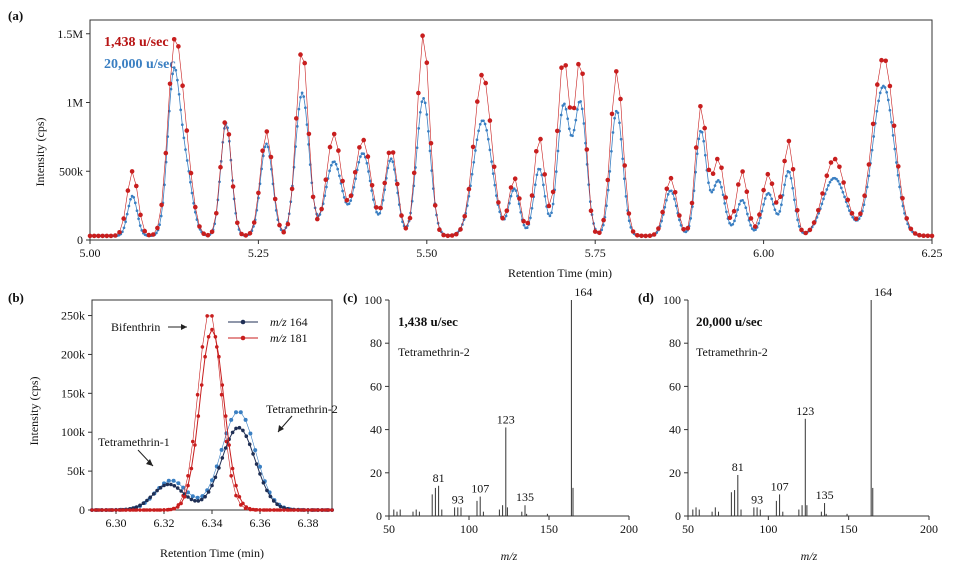  What do you see at coordinates (805, 411) in the screenshot?
I see `d-peak-label-123: 123` at bounding box center [805, 411].